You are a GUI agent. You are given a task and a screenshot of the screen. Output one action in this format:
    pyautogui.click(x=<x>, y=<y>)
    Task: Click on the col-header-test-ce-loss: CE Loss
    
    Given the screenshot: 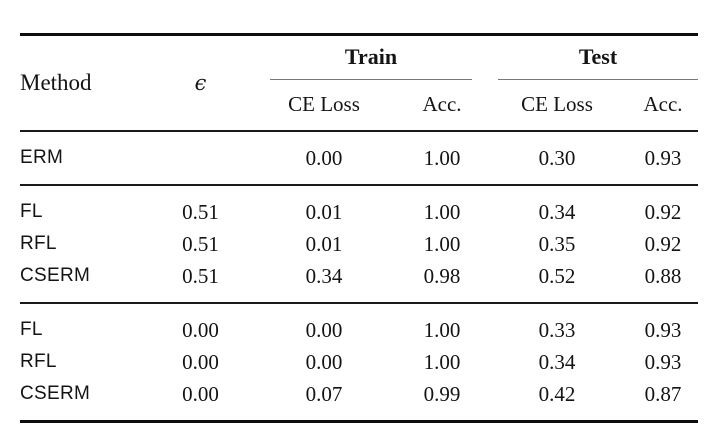 What is the action you would take?
    pyautogui.click(x=557, y=106)
    